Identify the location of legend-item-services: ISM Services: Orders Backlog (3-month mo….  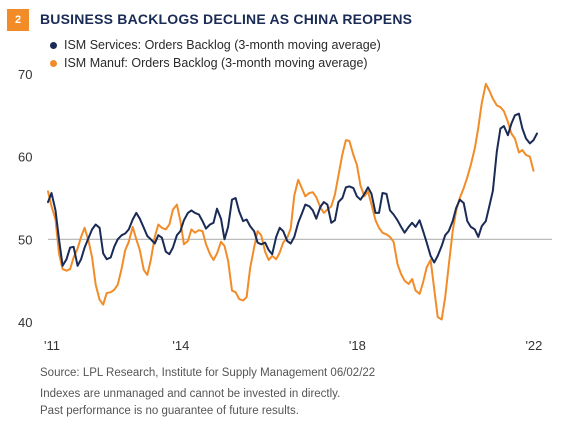
(215, 45).